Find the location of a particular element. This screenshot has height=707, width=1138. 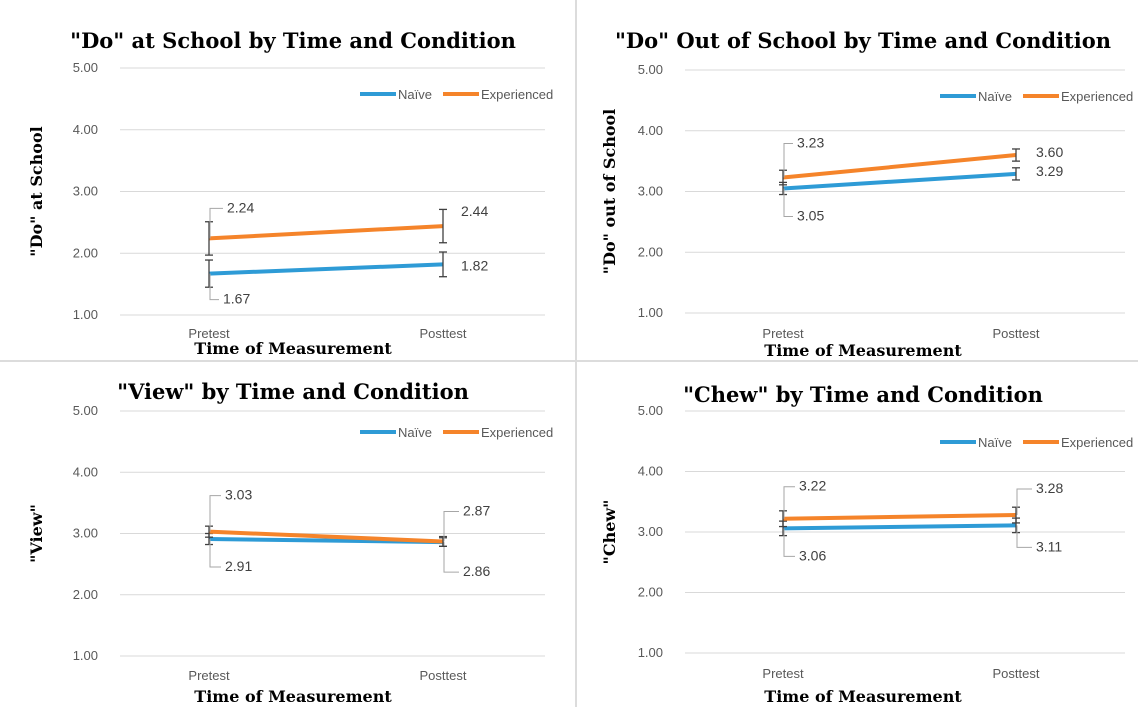

data-label: 2.91 is located at coordinates (238, 566).